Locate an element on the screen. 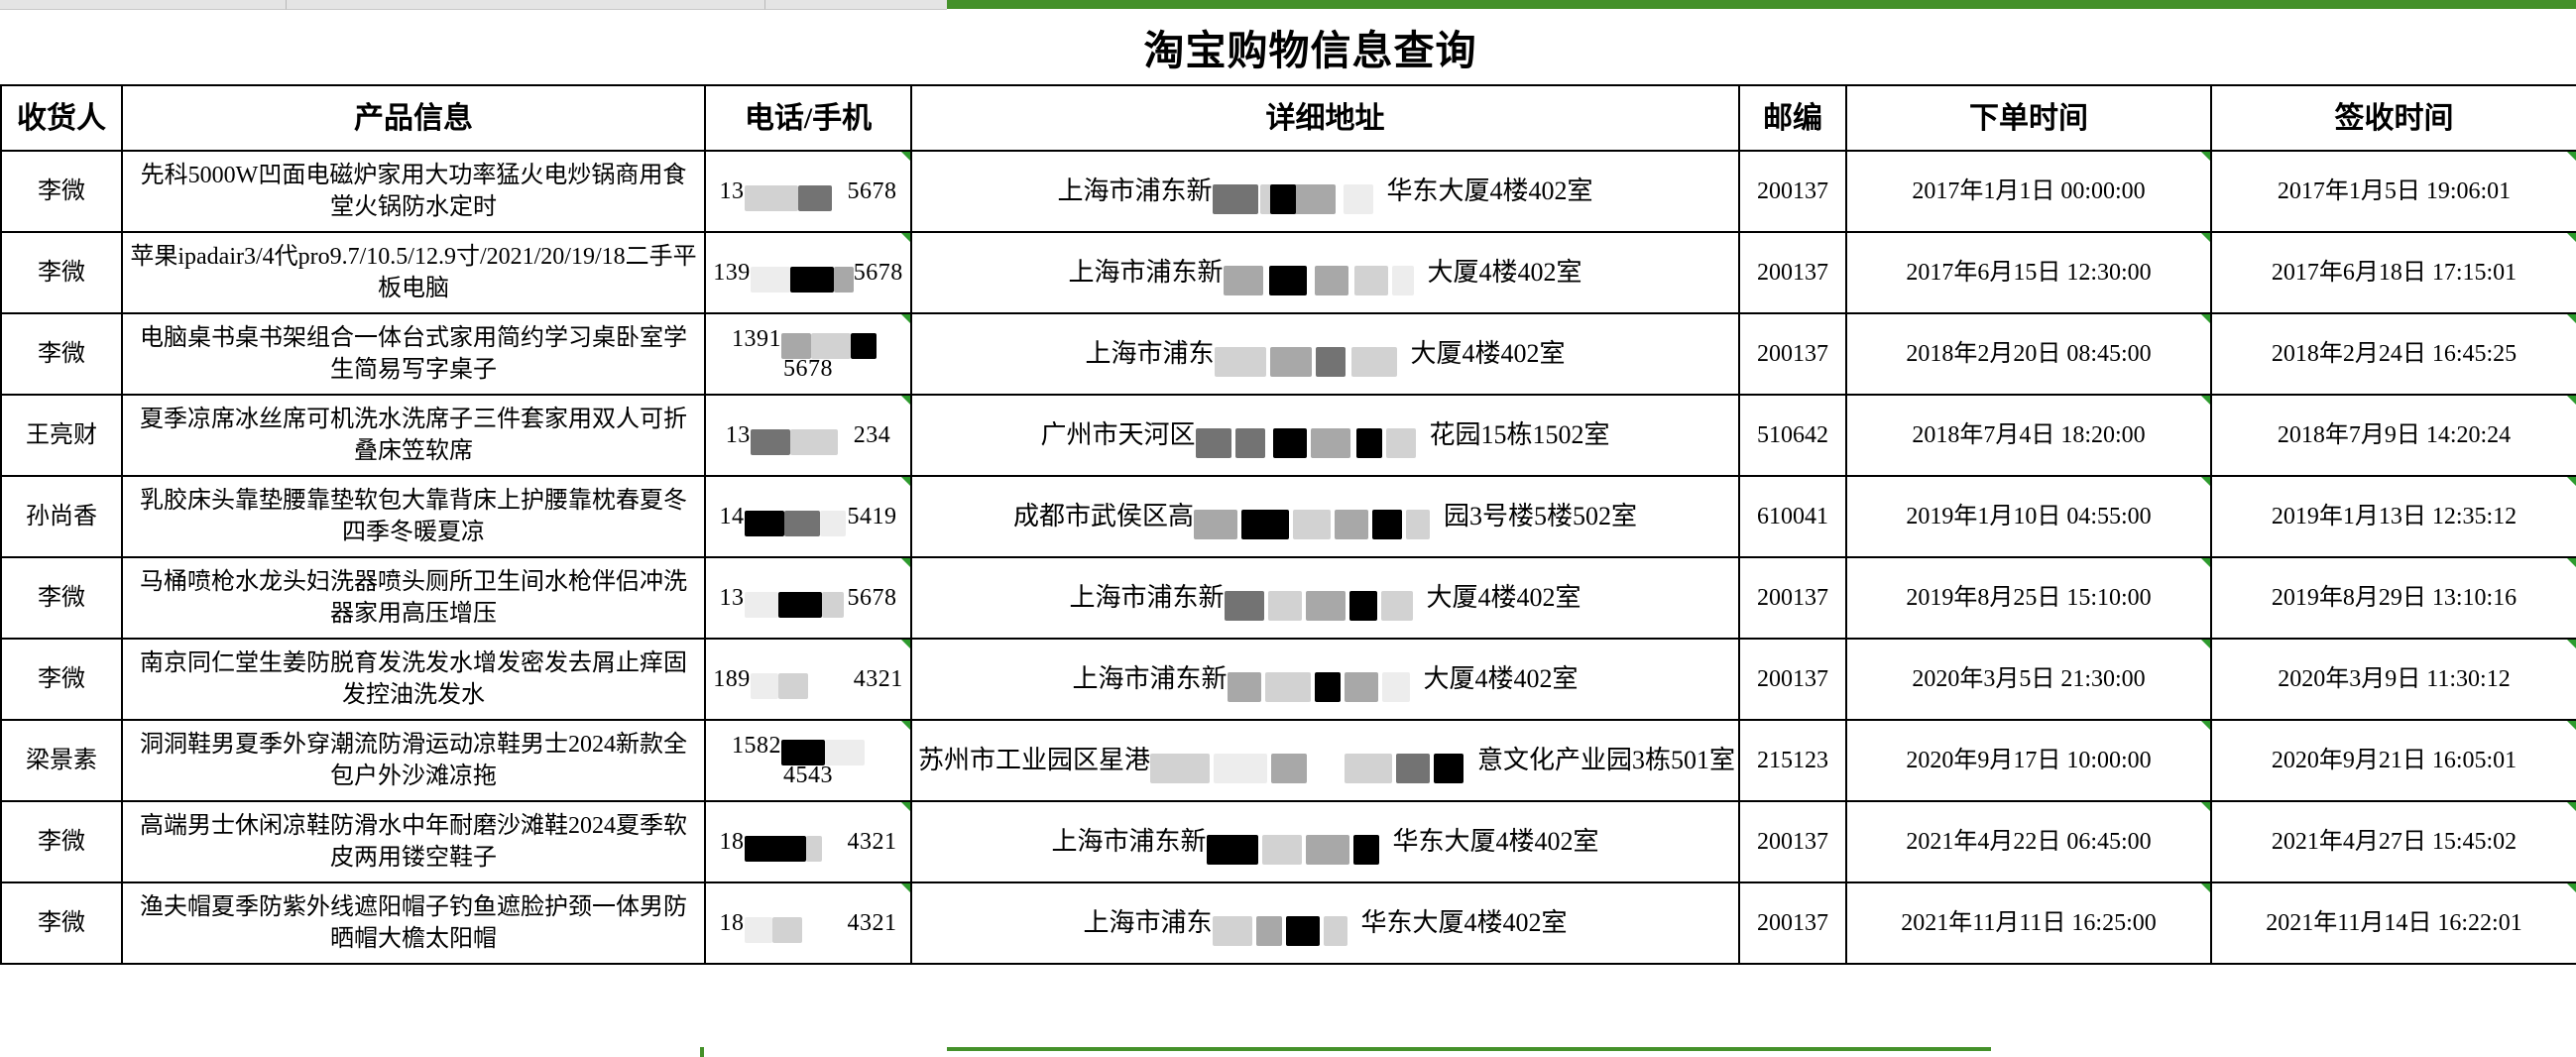  cell-product: 马桶喷枪水龙头妇洗器喷头厕所卫生间水枪伴侣冲洗器家用高压增压 is located at coordinates (413, 598).